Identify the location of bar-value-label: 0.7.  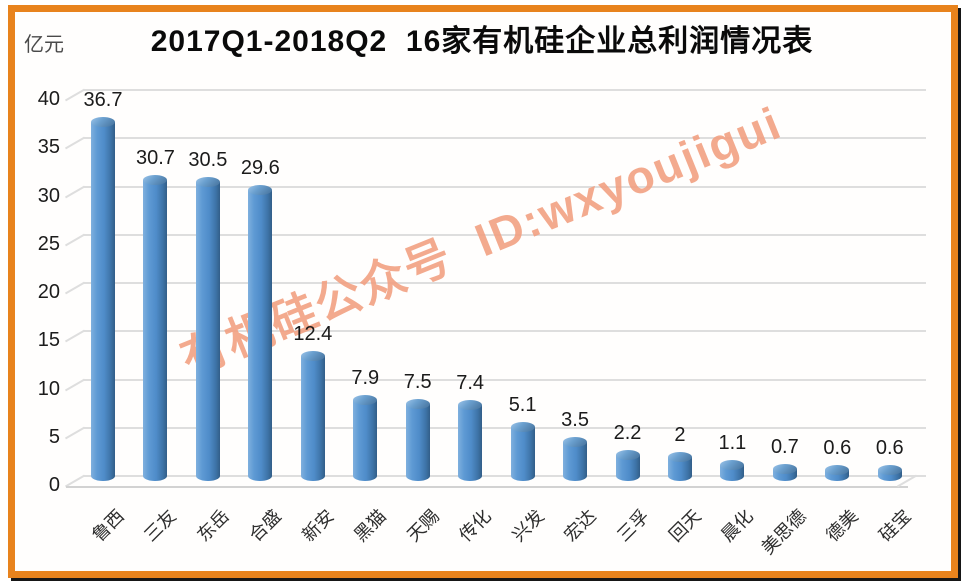
(784, 447).